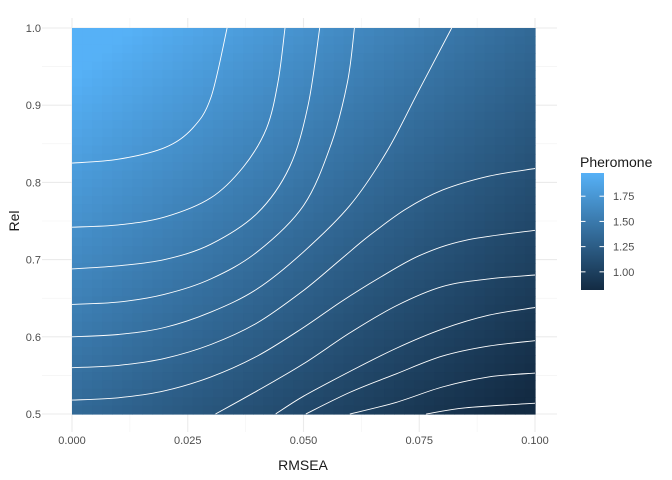 The image size is (672, 480). Describe the element at coordinates (304, 441) in the screenshot. I see `x-tick-label: 0.050` at that location.